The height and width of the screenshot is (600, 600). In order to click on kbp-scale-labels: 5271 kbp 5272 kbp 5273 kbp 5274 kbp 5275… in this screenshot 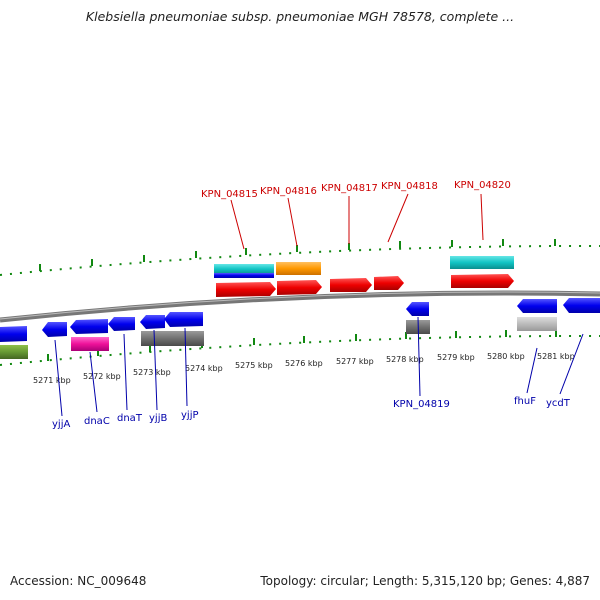, I will do `click(304, 368)`.